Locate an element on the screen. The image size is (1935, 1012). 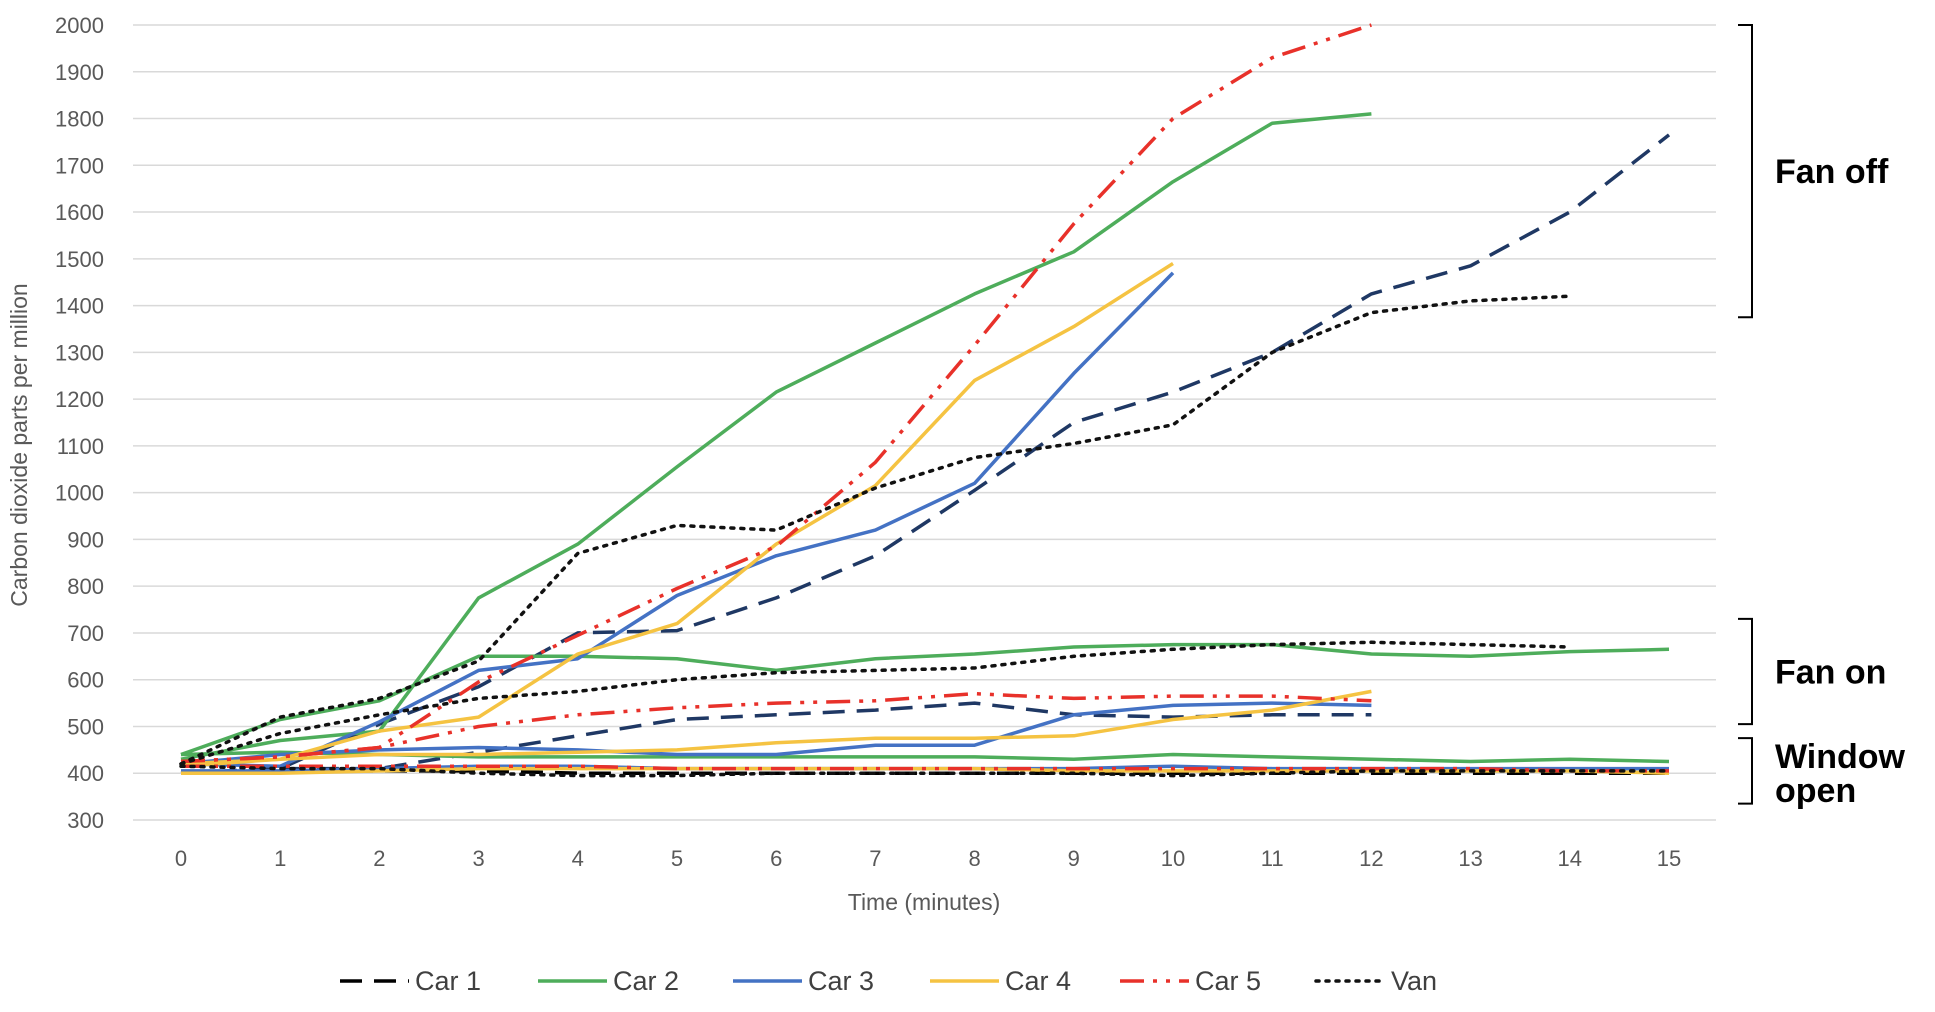
series-line-car-1-fan-on is located at coordinates (776, 738).